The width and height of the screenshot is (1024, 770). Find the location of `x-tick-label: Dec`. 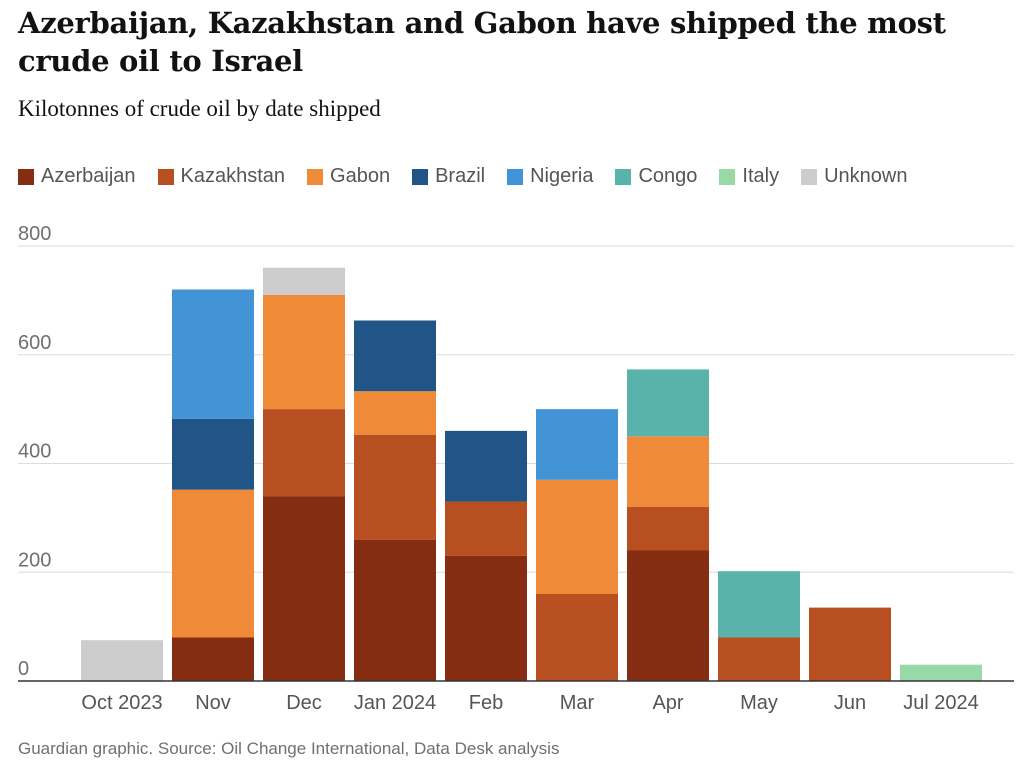

x-tick-label: Dec is located at coordinates (304, 703).